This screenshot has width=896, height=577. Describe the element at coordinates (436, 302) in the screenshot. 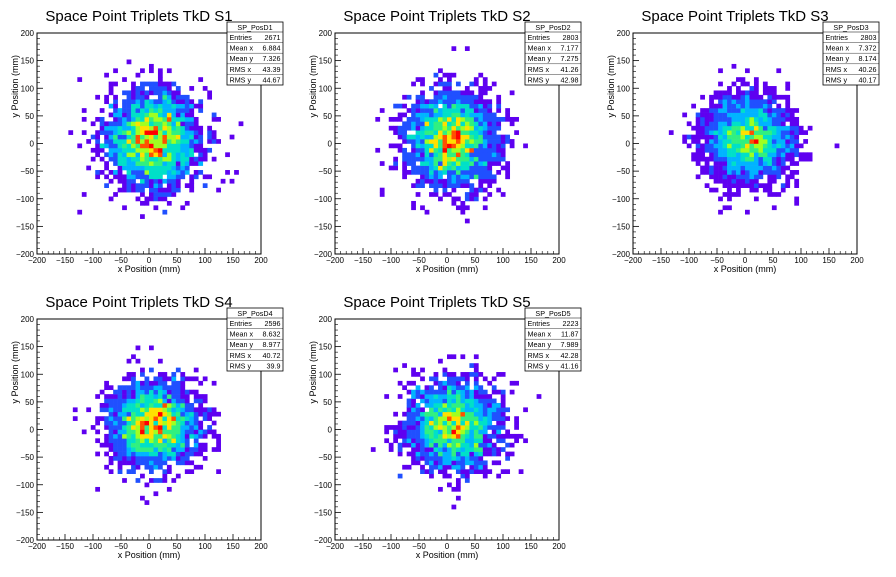

I see `chart-title: Space Point Triplets TkD S5` at that location.